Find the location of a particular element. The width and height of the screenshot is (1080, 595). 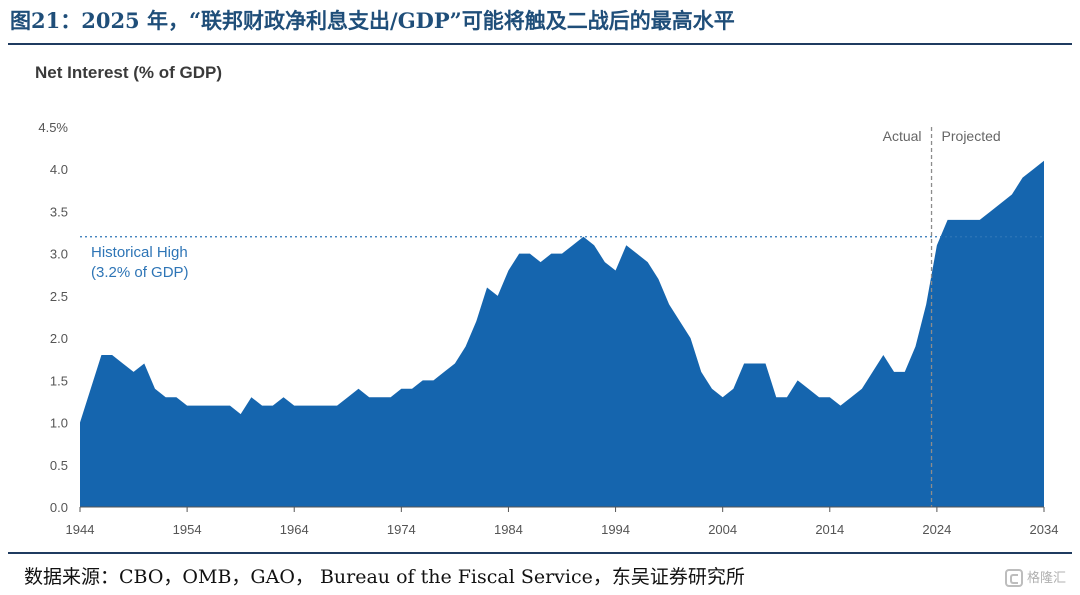

title-divider is located at coordinates (540, 44).